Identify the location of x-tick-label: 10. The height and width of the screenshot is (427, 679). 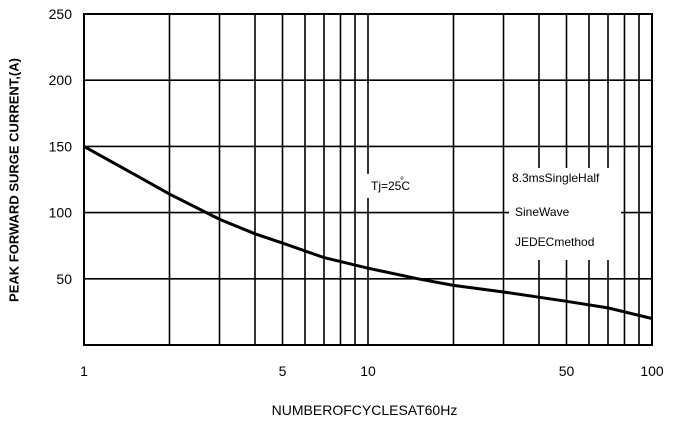
(368, 371).